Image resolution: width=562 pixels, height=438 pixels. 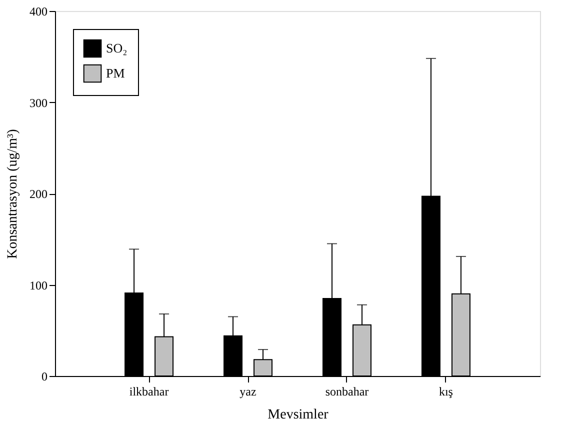 I want to click on x-axis-title: Mevsimler, so click(x=298, y=415).